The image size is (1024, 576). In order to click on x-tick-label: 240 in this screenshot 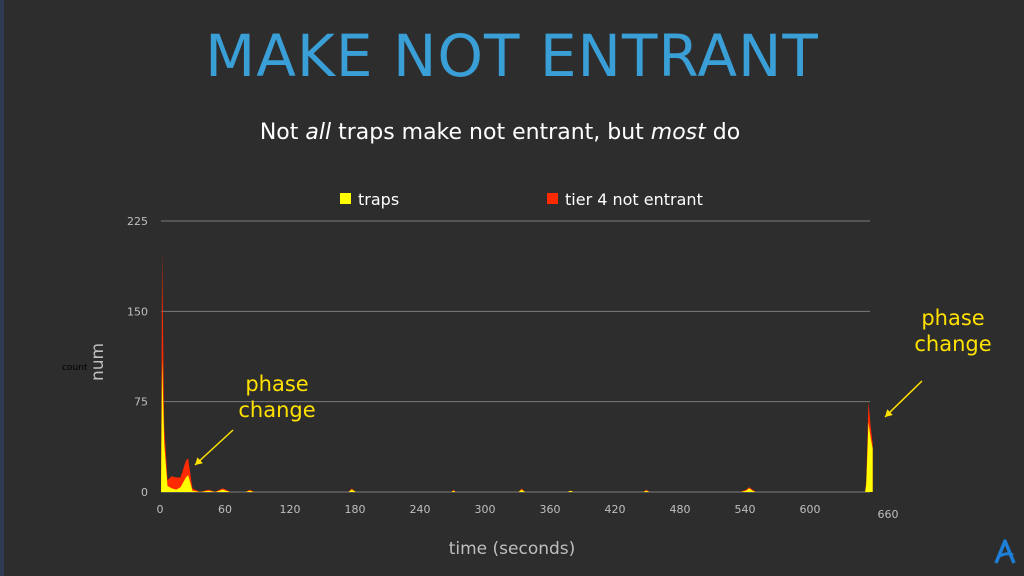, I will do `click(419, 509)`.